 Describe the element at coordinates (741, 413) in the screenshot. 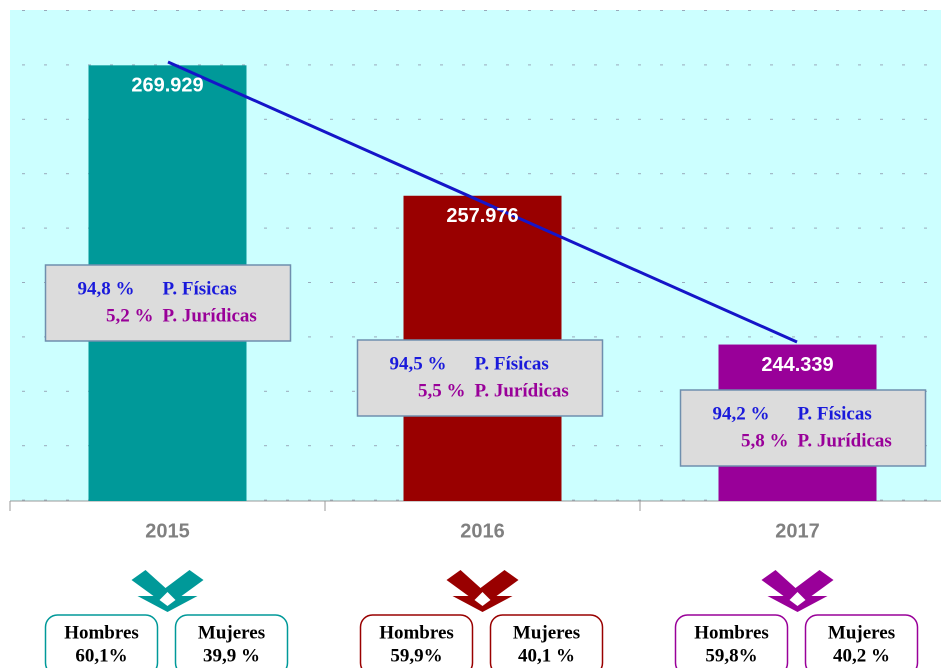

I see `fisicas-pct: 94,2 %` at that location.